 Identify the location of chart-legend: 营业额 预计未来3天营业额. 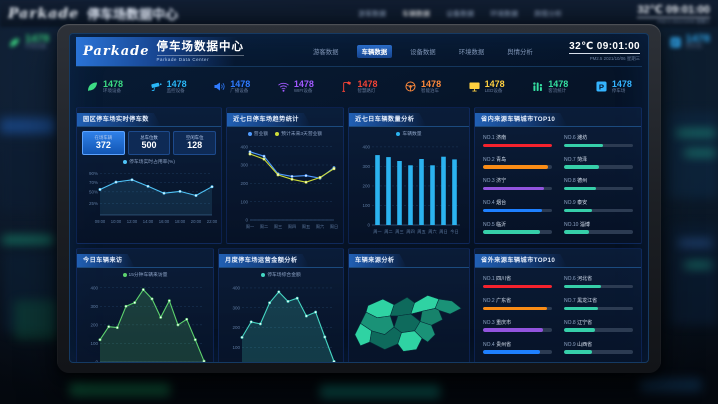
(285, 133).